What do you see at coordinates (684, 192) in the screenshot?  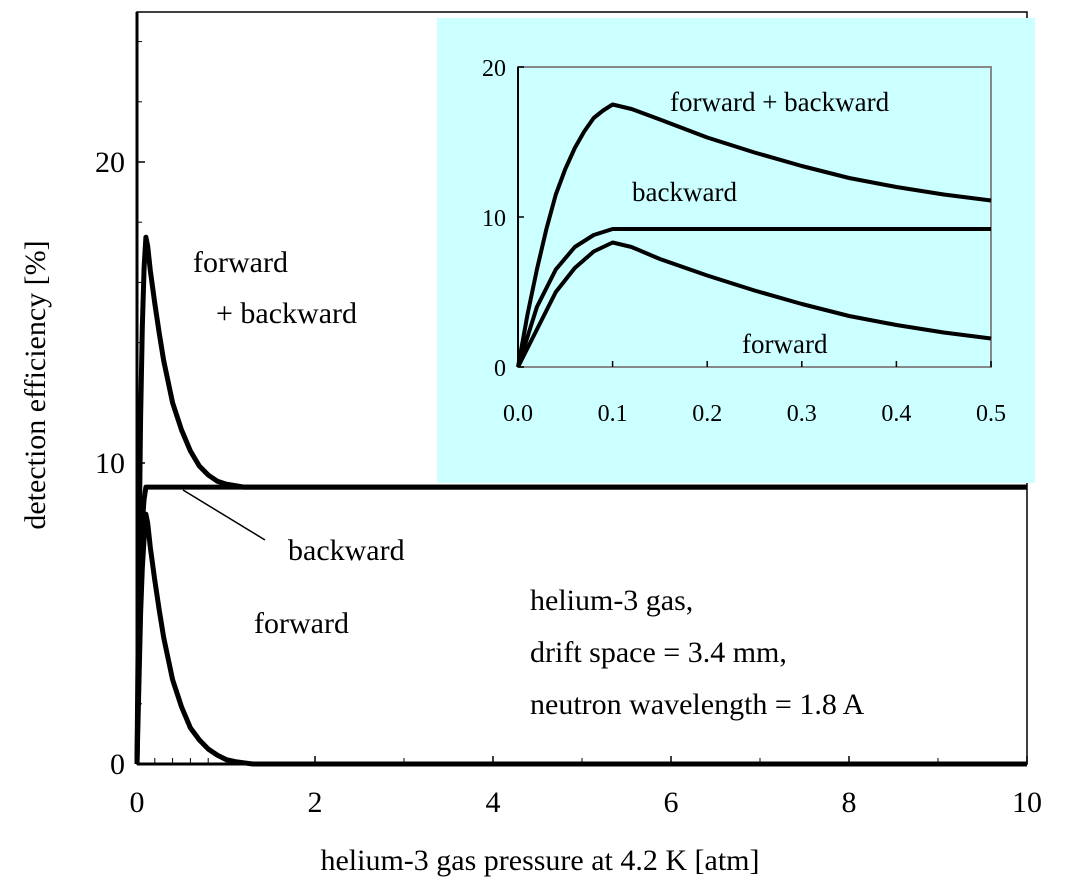 I see `inset-annotation-backward: backward` at bounding box center [684, 192].